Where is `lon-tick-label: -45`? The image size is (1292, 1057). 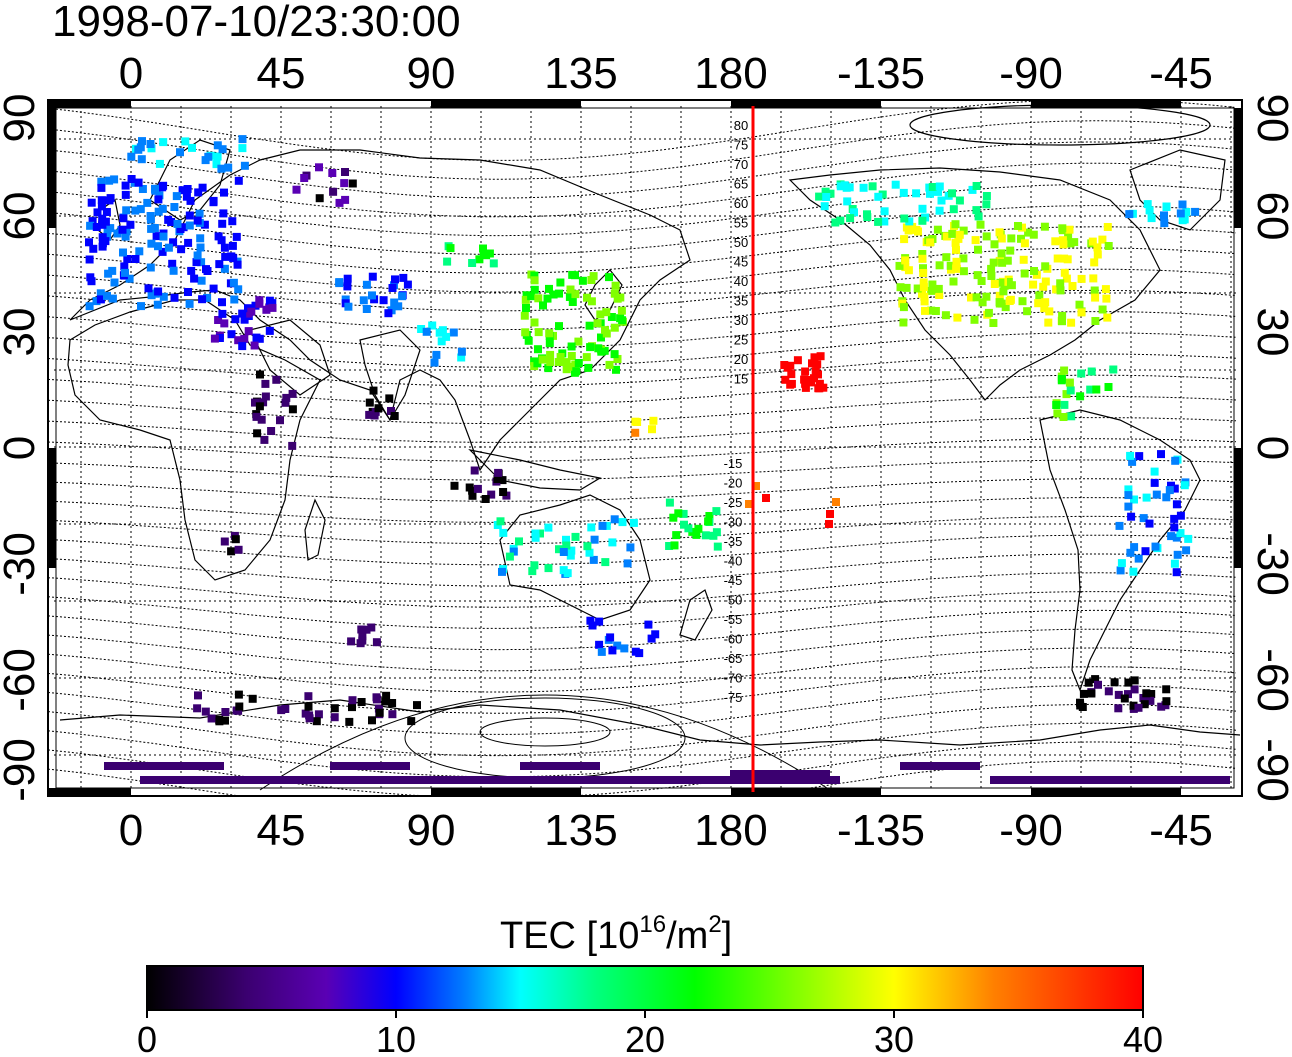 lon-tick-label: -45 is located at coordinates (1181, 73).